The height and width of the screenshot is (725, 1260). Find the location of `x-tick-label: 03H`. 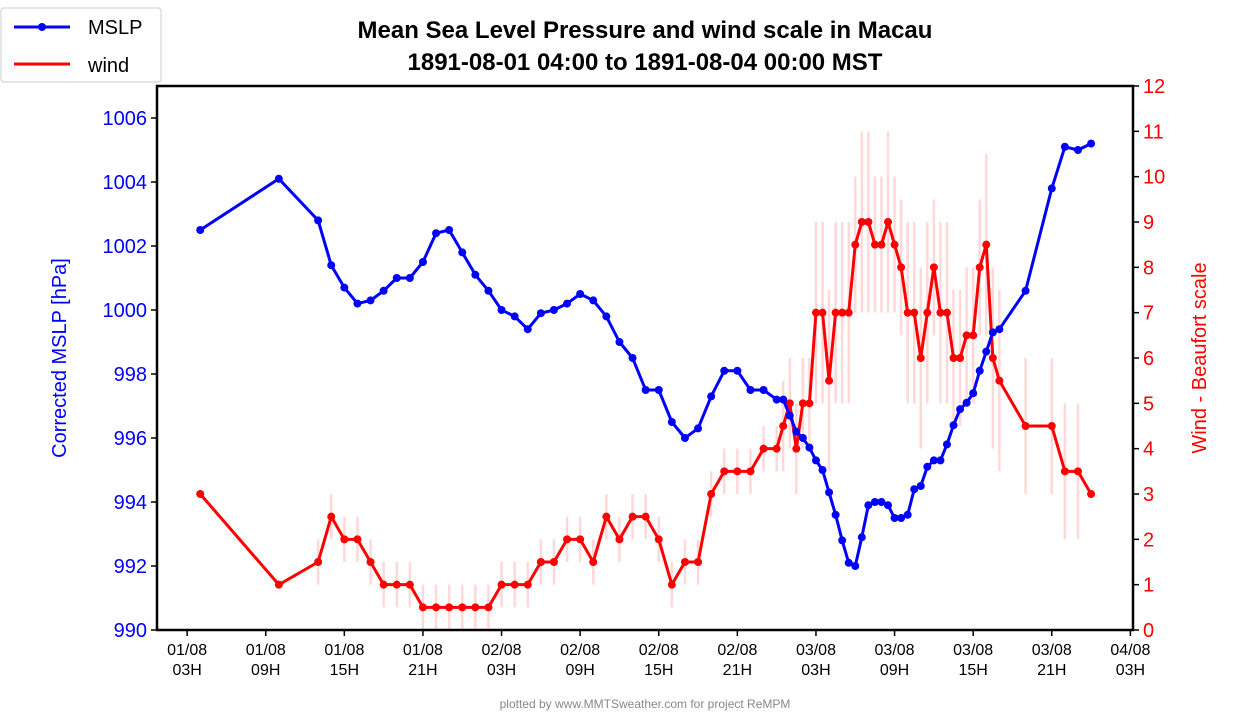

x-tick-label: 03H is located at coordinates (815, 670).